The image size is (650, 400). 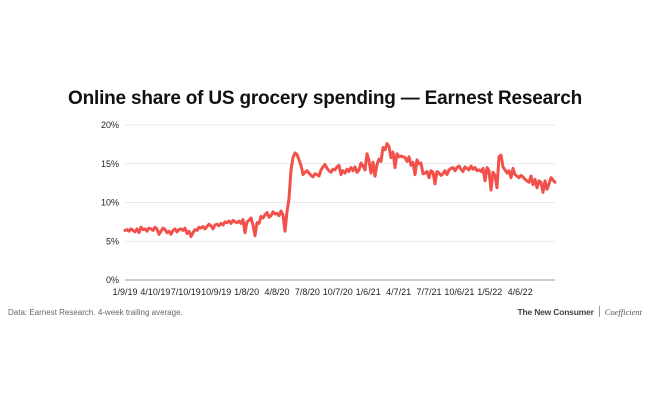 I want to click on x-tick-label: 7/10/19, so click(x=186, y=292).